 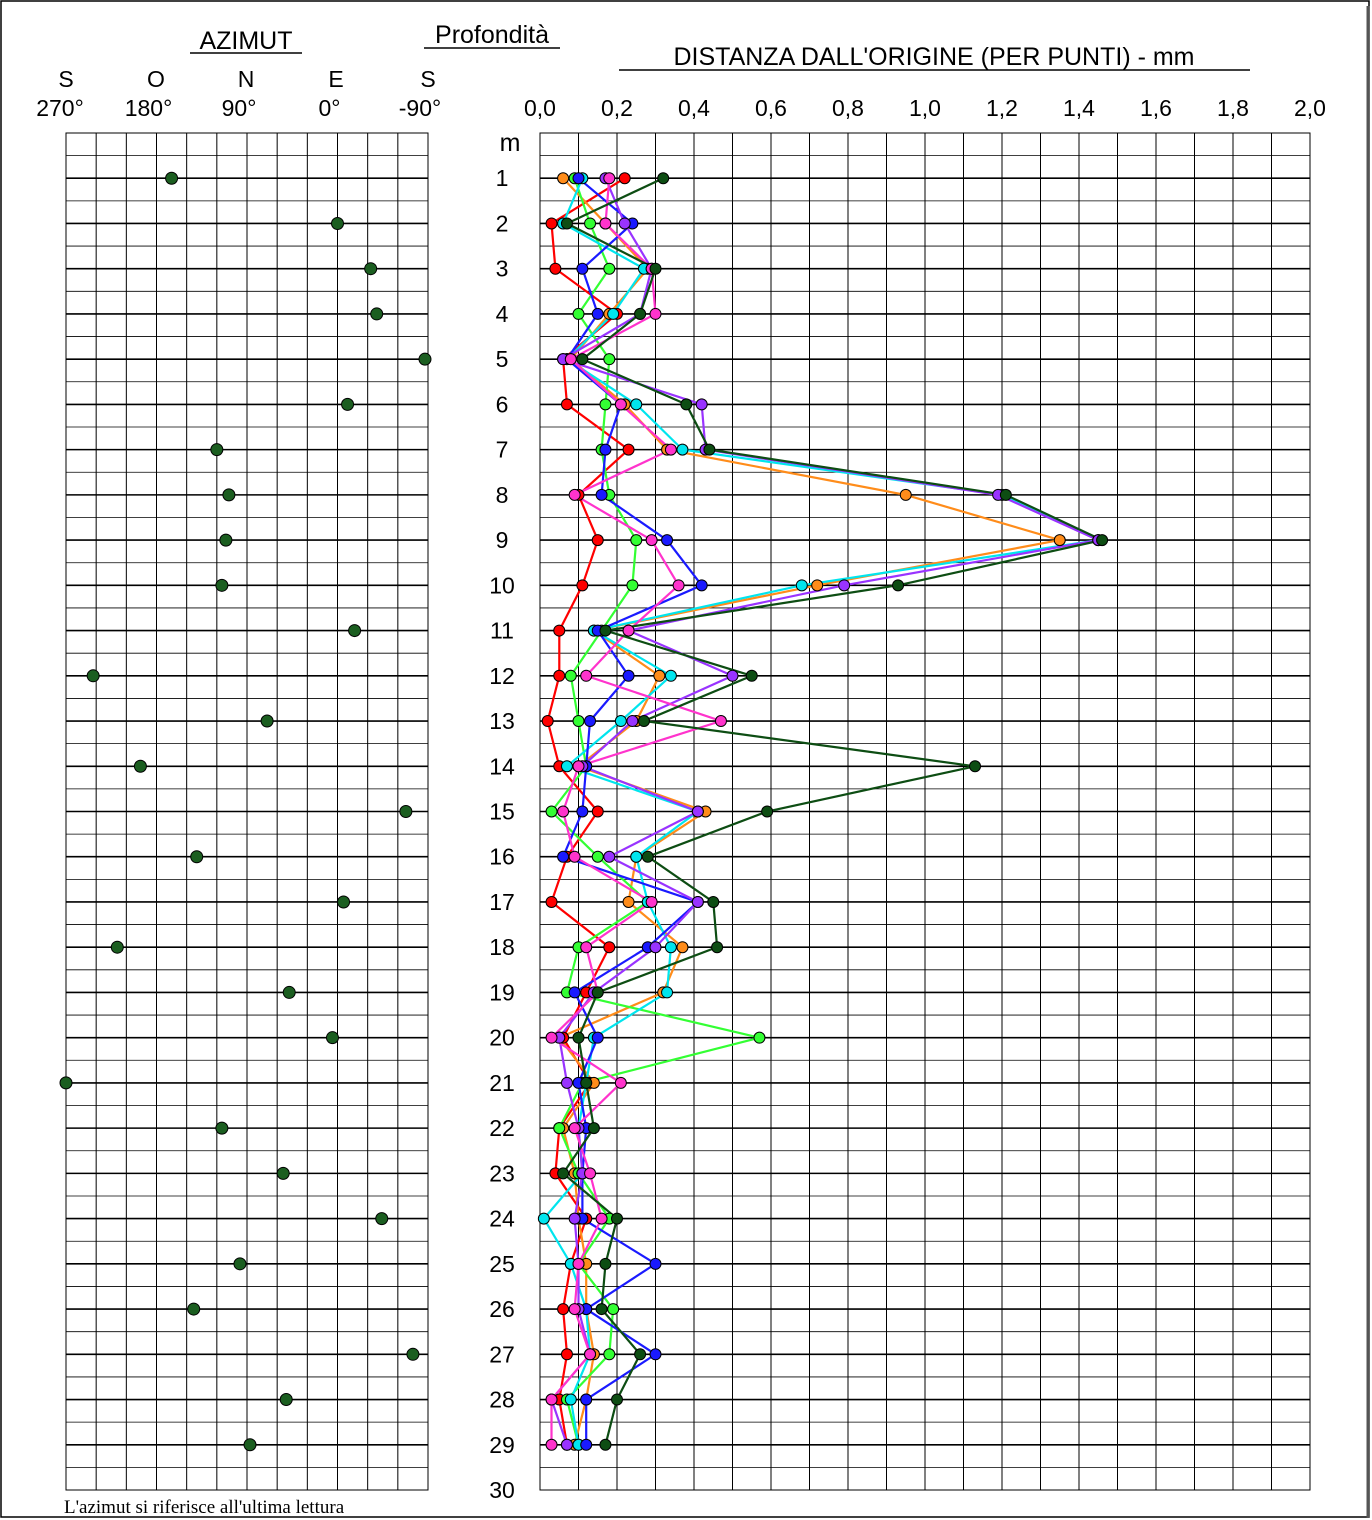 What do you see at coordinates (925, 108) in the screenshot?
I see `distance-tick-label: 1,0` at bounding box center [925, 108].